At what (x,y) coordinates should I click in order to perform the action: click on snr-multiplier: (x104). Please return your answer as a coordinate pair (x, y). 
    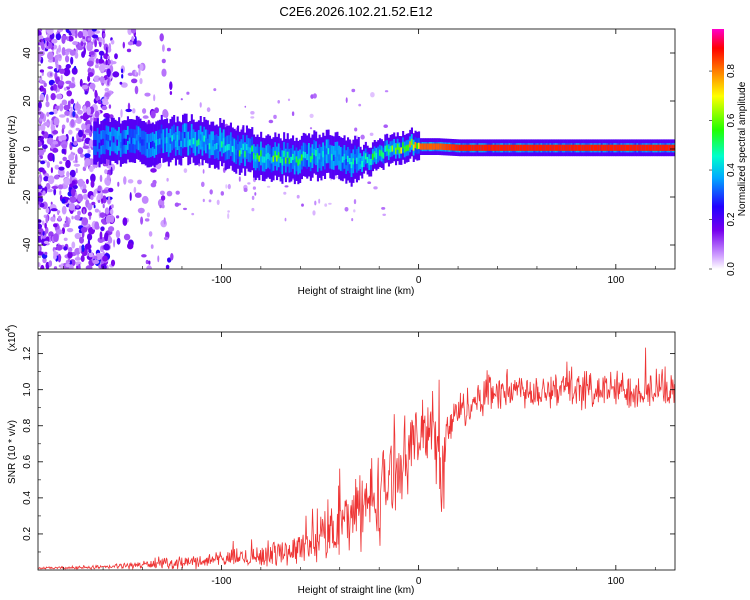
    Looking at the image, I should click on (11, 338).